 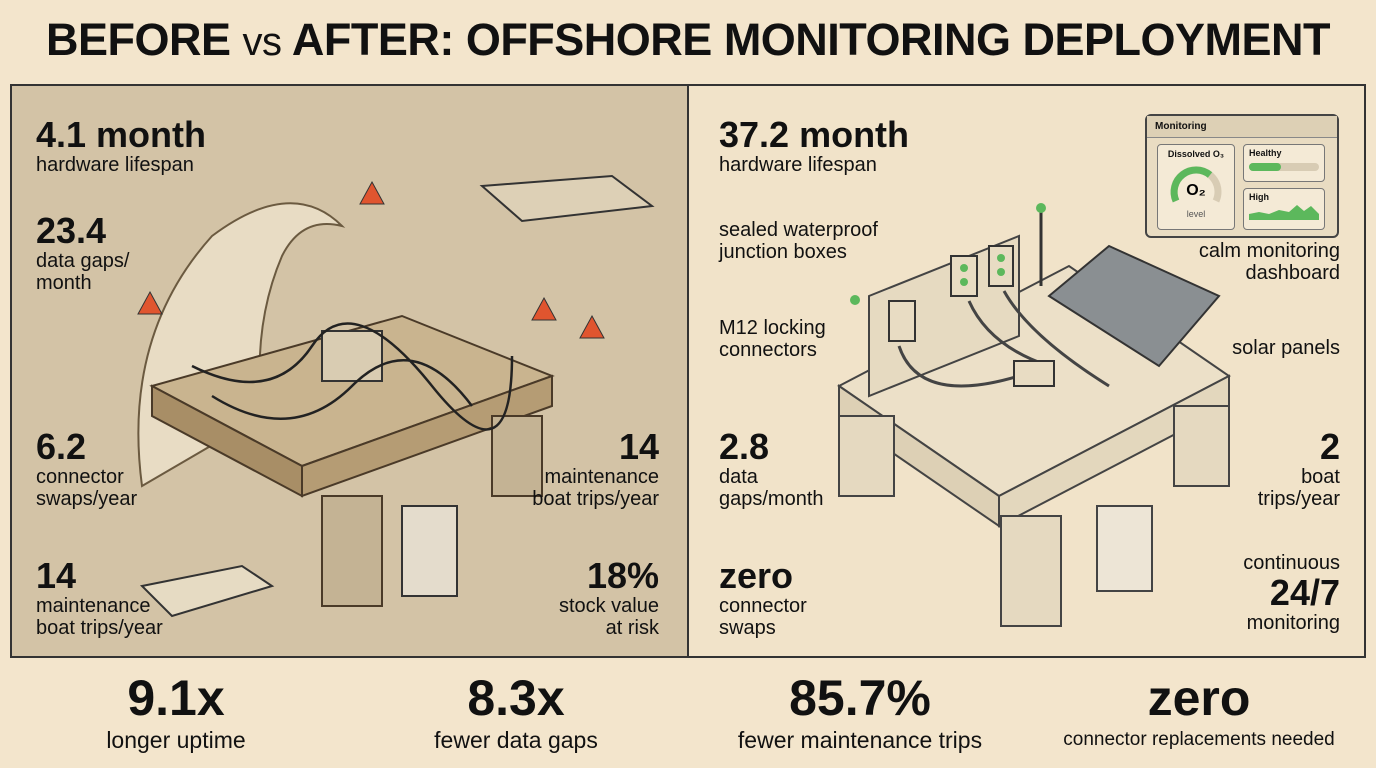 I want to click on stat-label: swaps/year, so click(x=87, y=499).